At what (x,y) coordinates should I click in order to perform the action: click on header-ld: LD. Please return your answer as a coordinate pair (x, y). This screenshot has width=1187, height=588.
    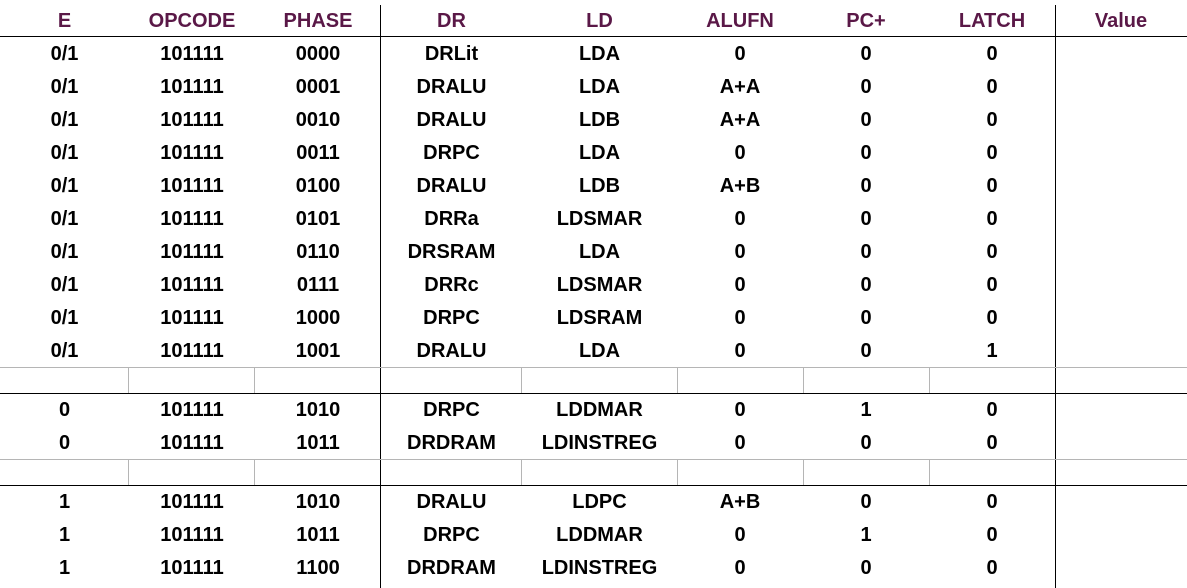
    Looking at the image, I should click on (599, 21).